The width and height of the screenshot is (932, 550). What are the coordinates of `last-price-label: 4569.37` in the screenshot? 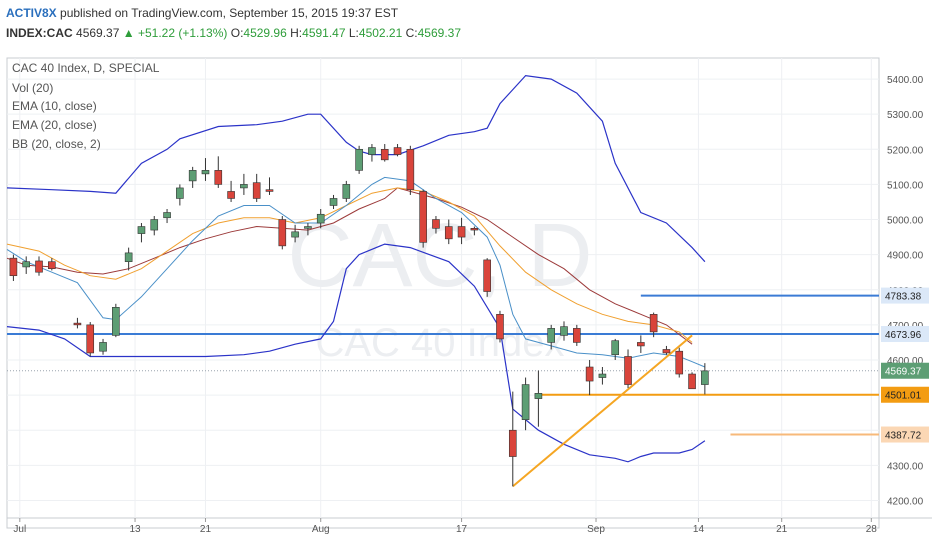 It's located at (903, 372).